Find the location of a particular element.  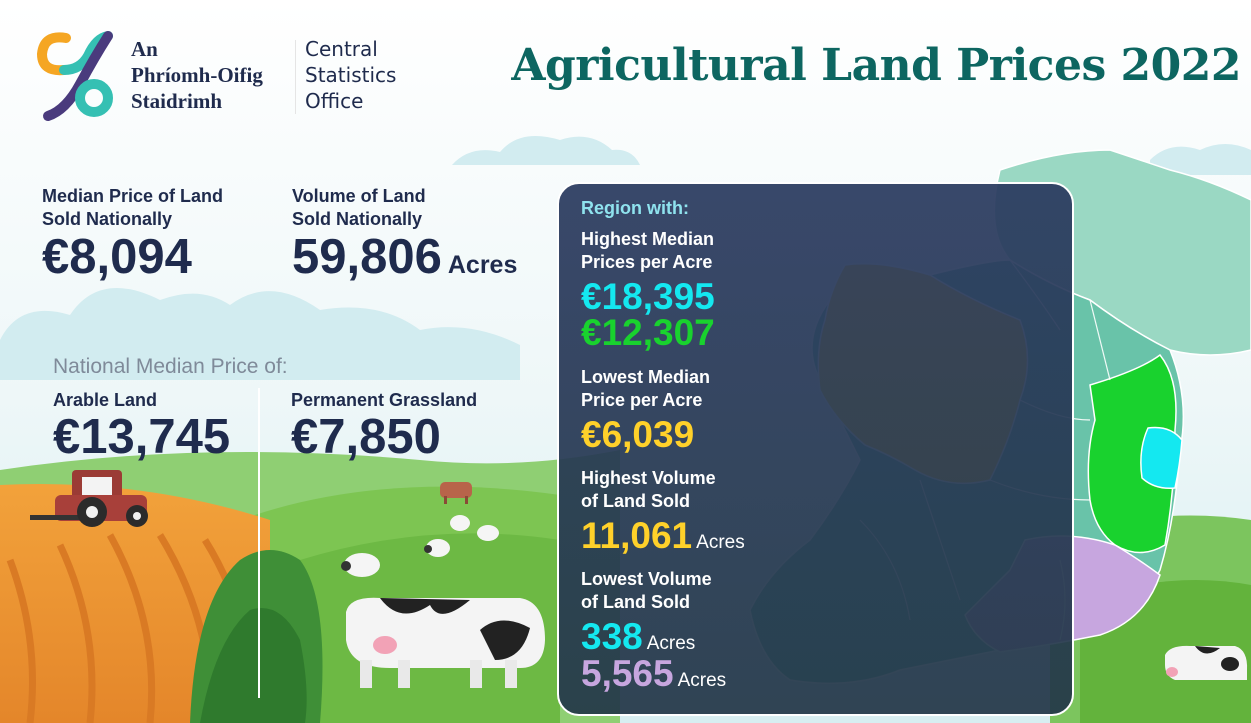

lowest-price-label-line: Price per Acre is located at coordinates (642, 400).